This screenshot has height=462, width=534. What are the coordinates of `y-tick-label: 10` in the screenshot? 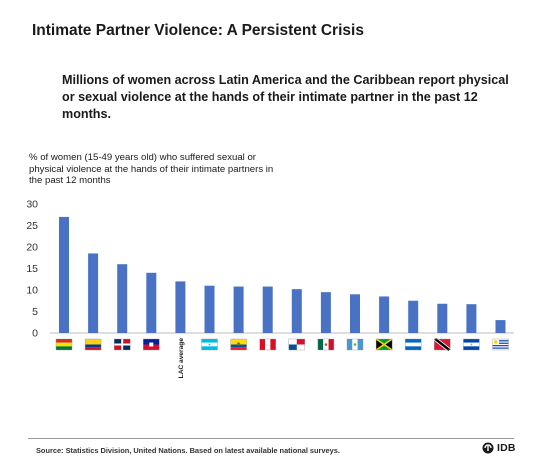 It's located at (32, 291).